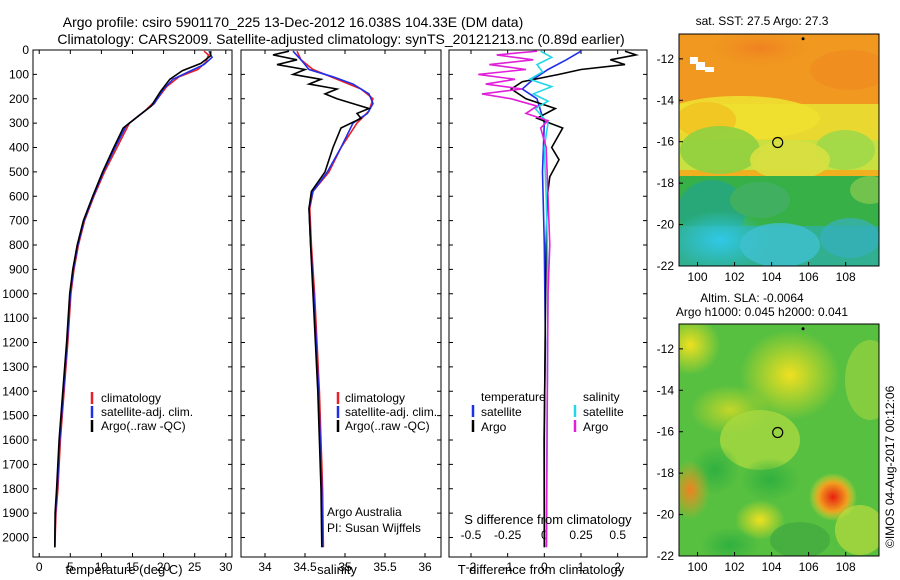  What do you see at coordinates (19, 123) in the screenshot?
I see `y-tick-label: 300` at bounding box center [19, 123].